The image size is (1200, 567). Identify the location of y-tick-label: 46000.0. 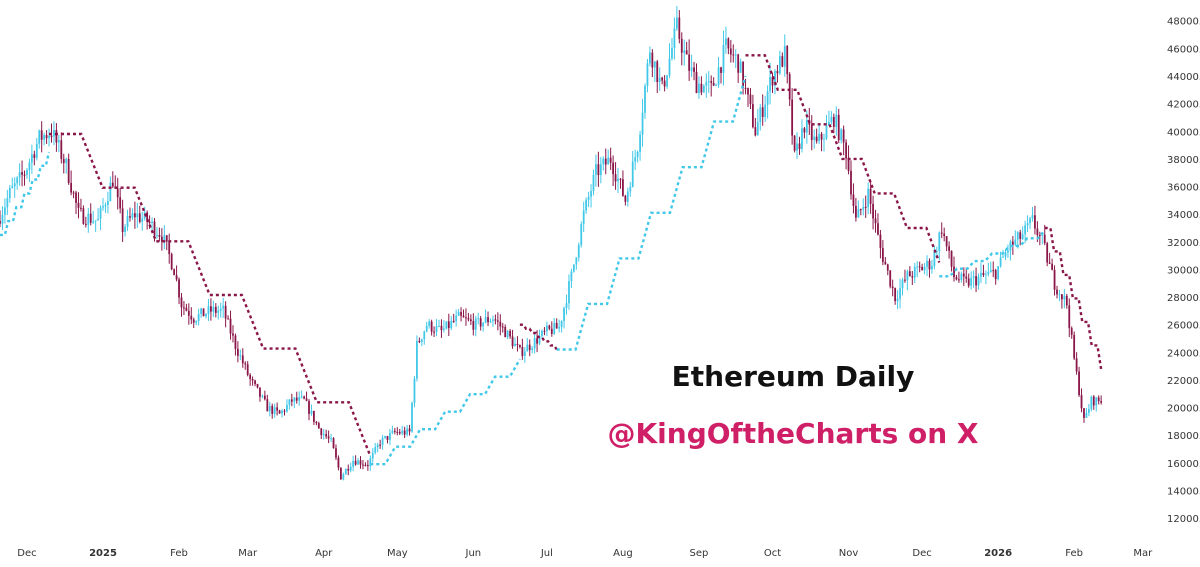
(1183, 49).